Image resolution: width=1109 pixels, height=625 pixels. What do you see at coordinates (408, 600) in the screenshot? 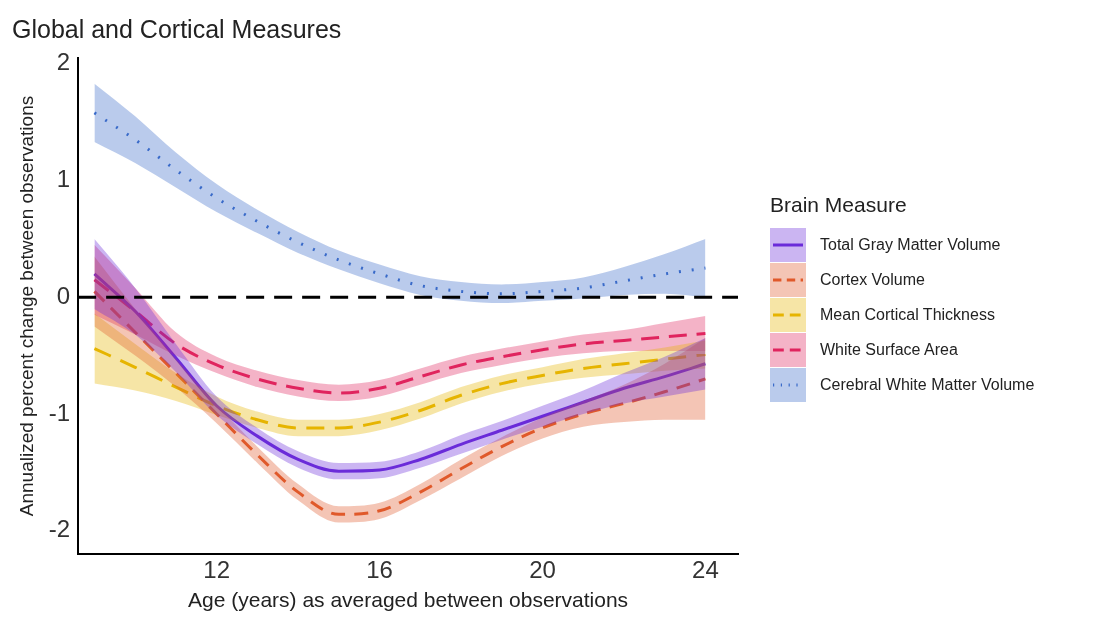
I see `x-axis-title: Age (years) as averaged between observations` at bounding box center [408, 600].